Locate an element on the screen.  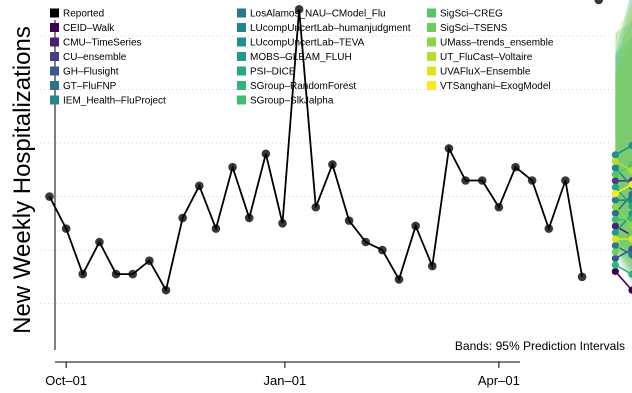
x-tick-label: Apr–01 is located at coordinates (499, 380).